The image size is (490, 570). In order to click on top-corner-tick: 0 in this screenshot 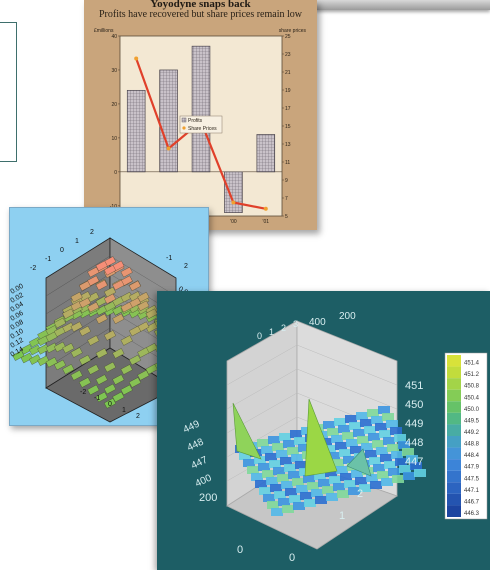, I will do `click(259, 336)`.